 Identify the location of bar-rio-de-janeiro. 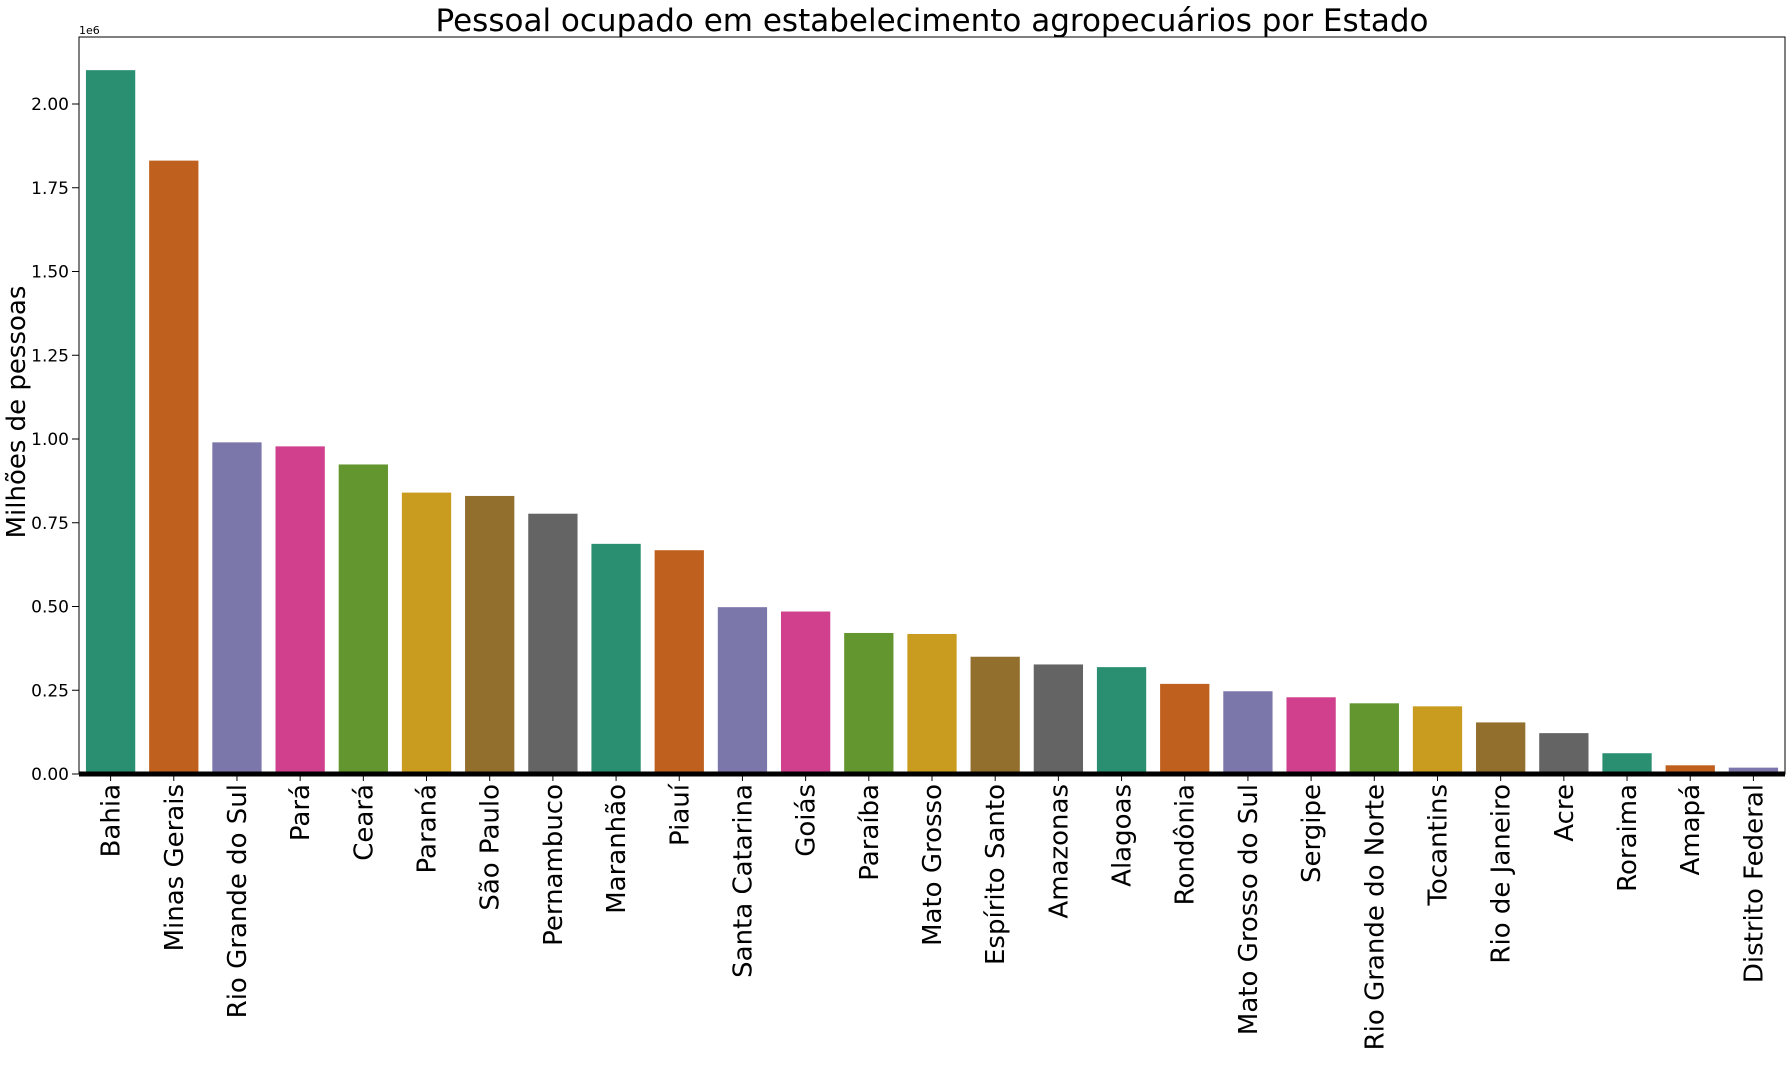
(1501, 748).